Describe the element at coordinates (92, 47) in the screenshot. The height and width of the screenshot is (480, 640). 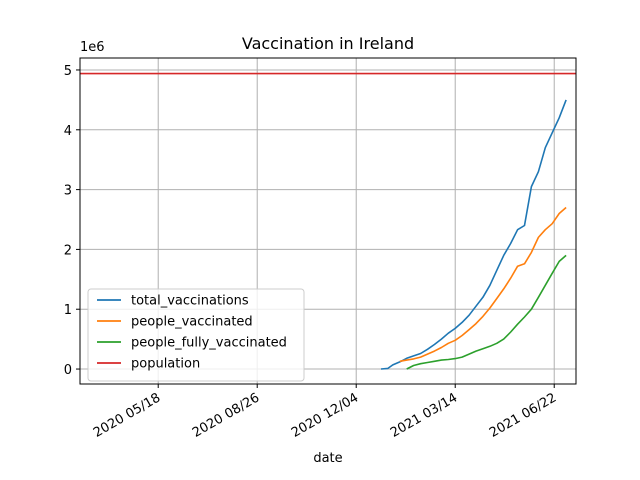
I see `y-scale-label: 1e6` at that location.